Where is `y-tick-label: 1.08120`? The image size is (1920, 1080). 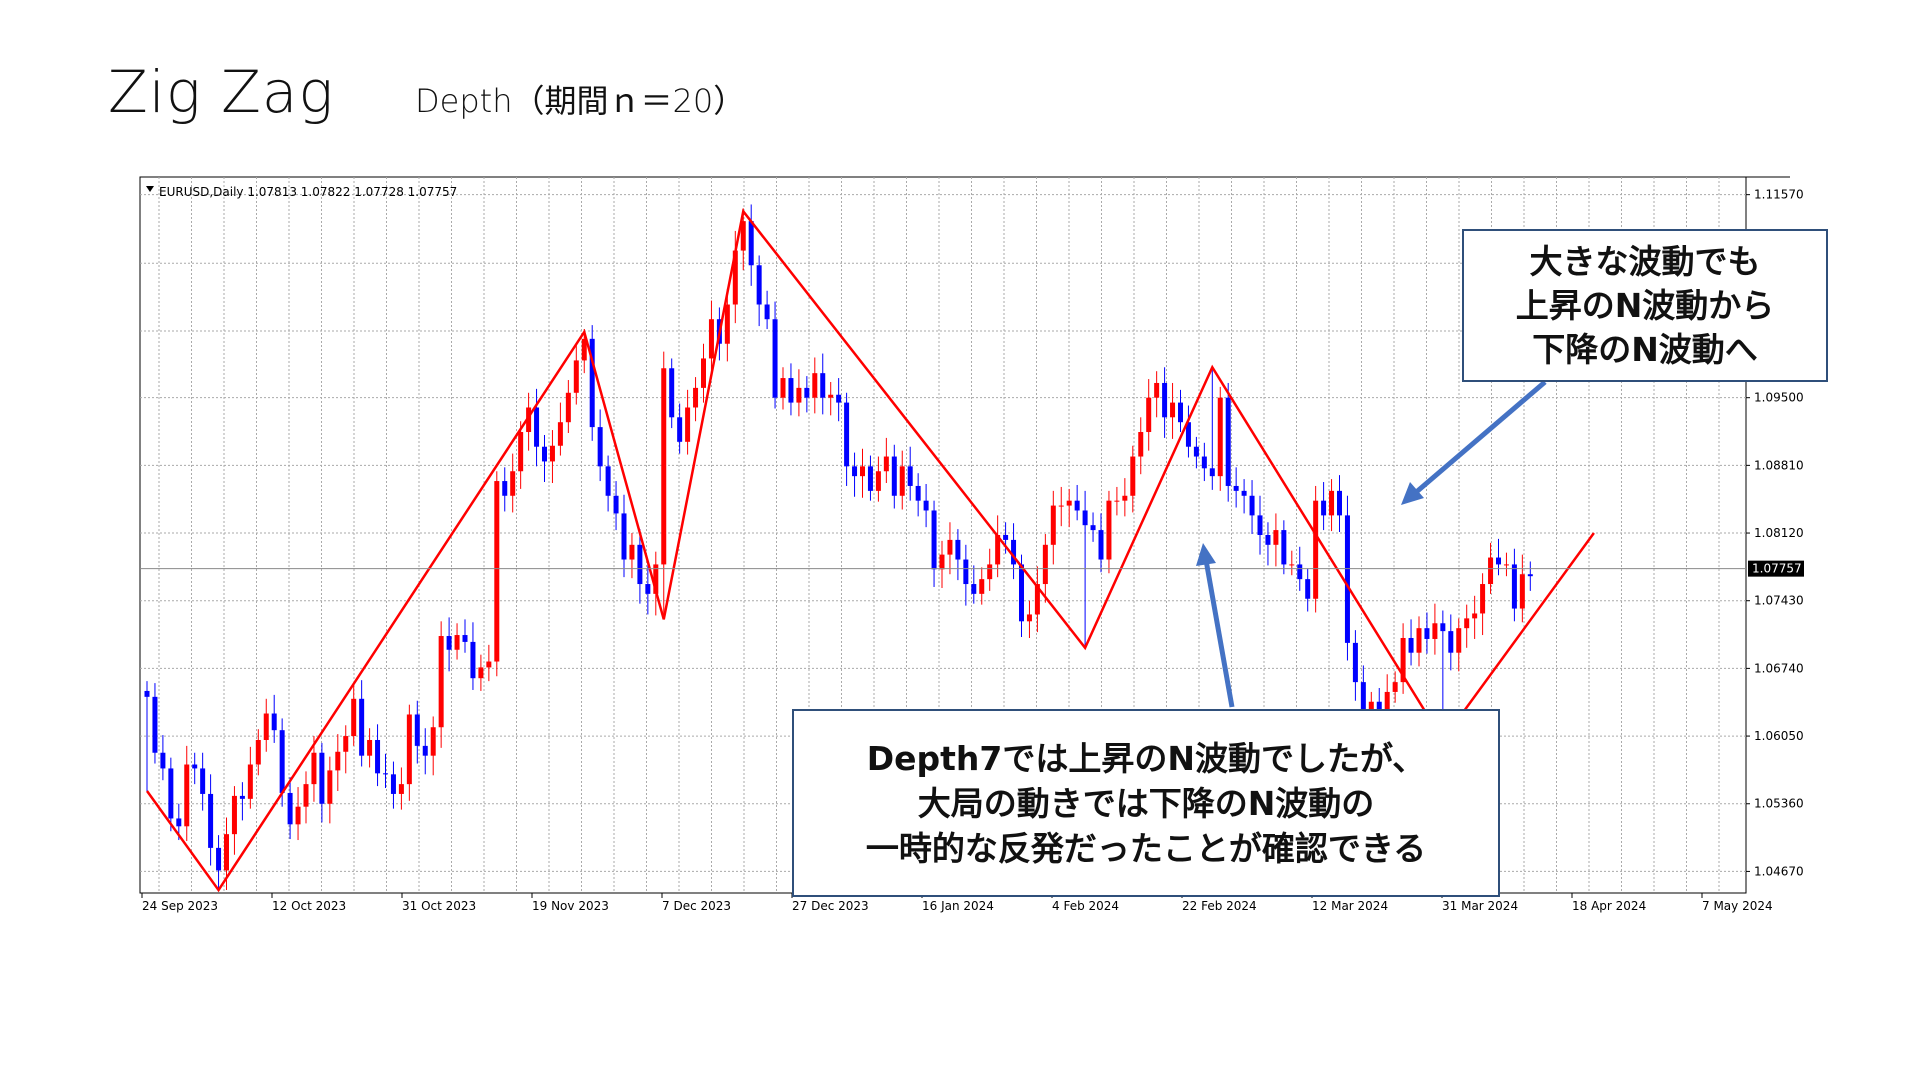
y-tick-label: 1.08120 is located at coordinates (1779, 533).